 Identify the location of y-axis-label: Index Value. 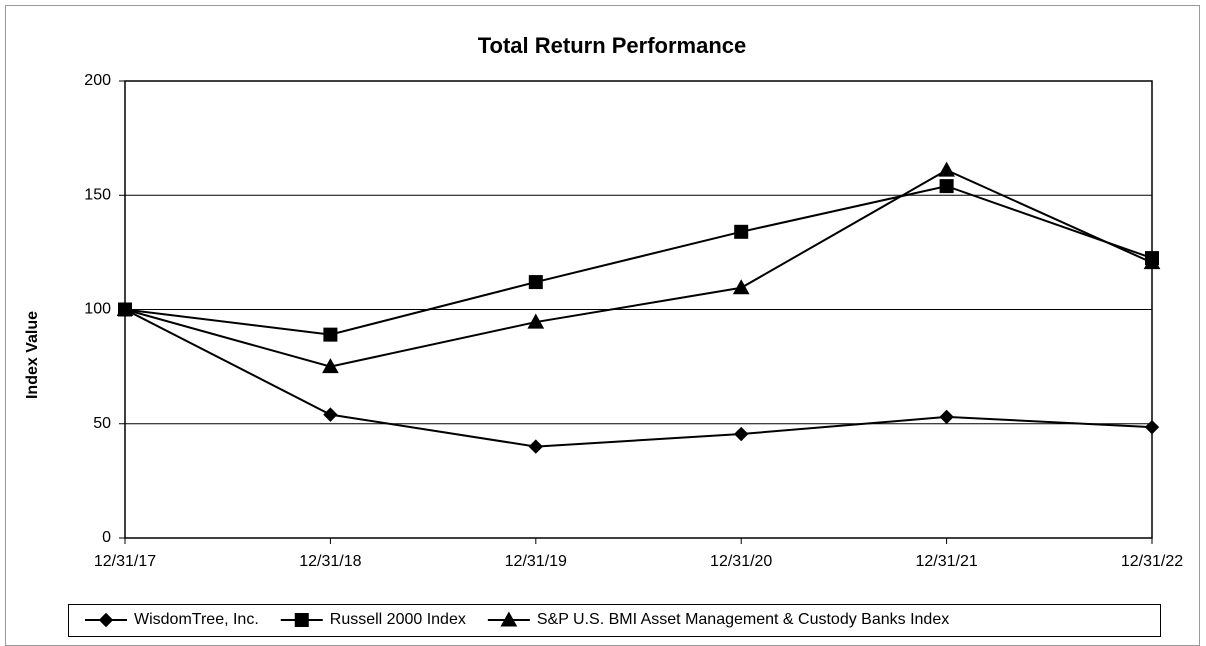
(32, 355).